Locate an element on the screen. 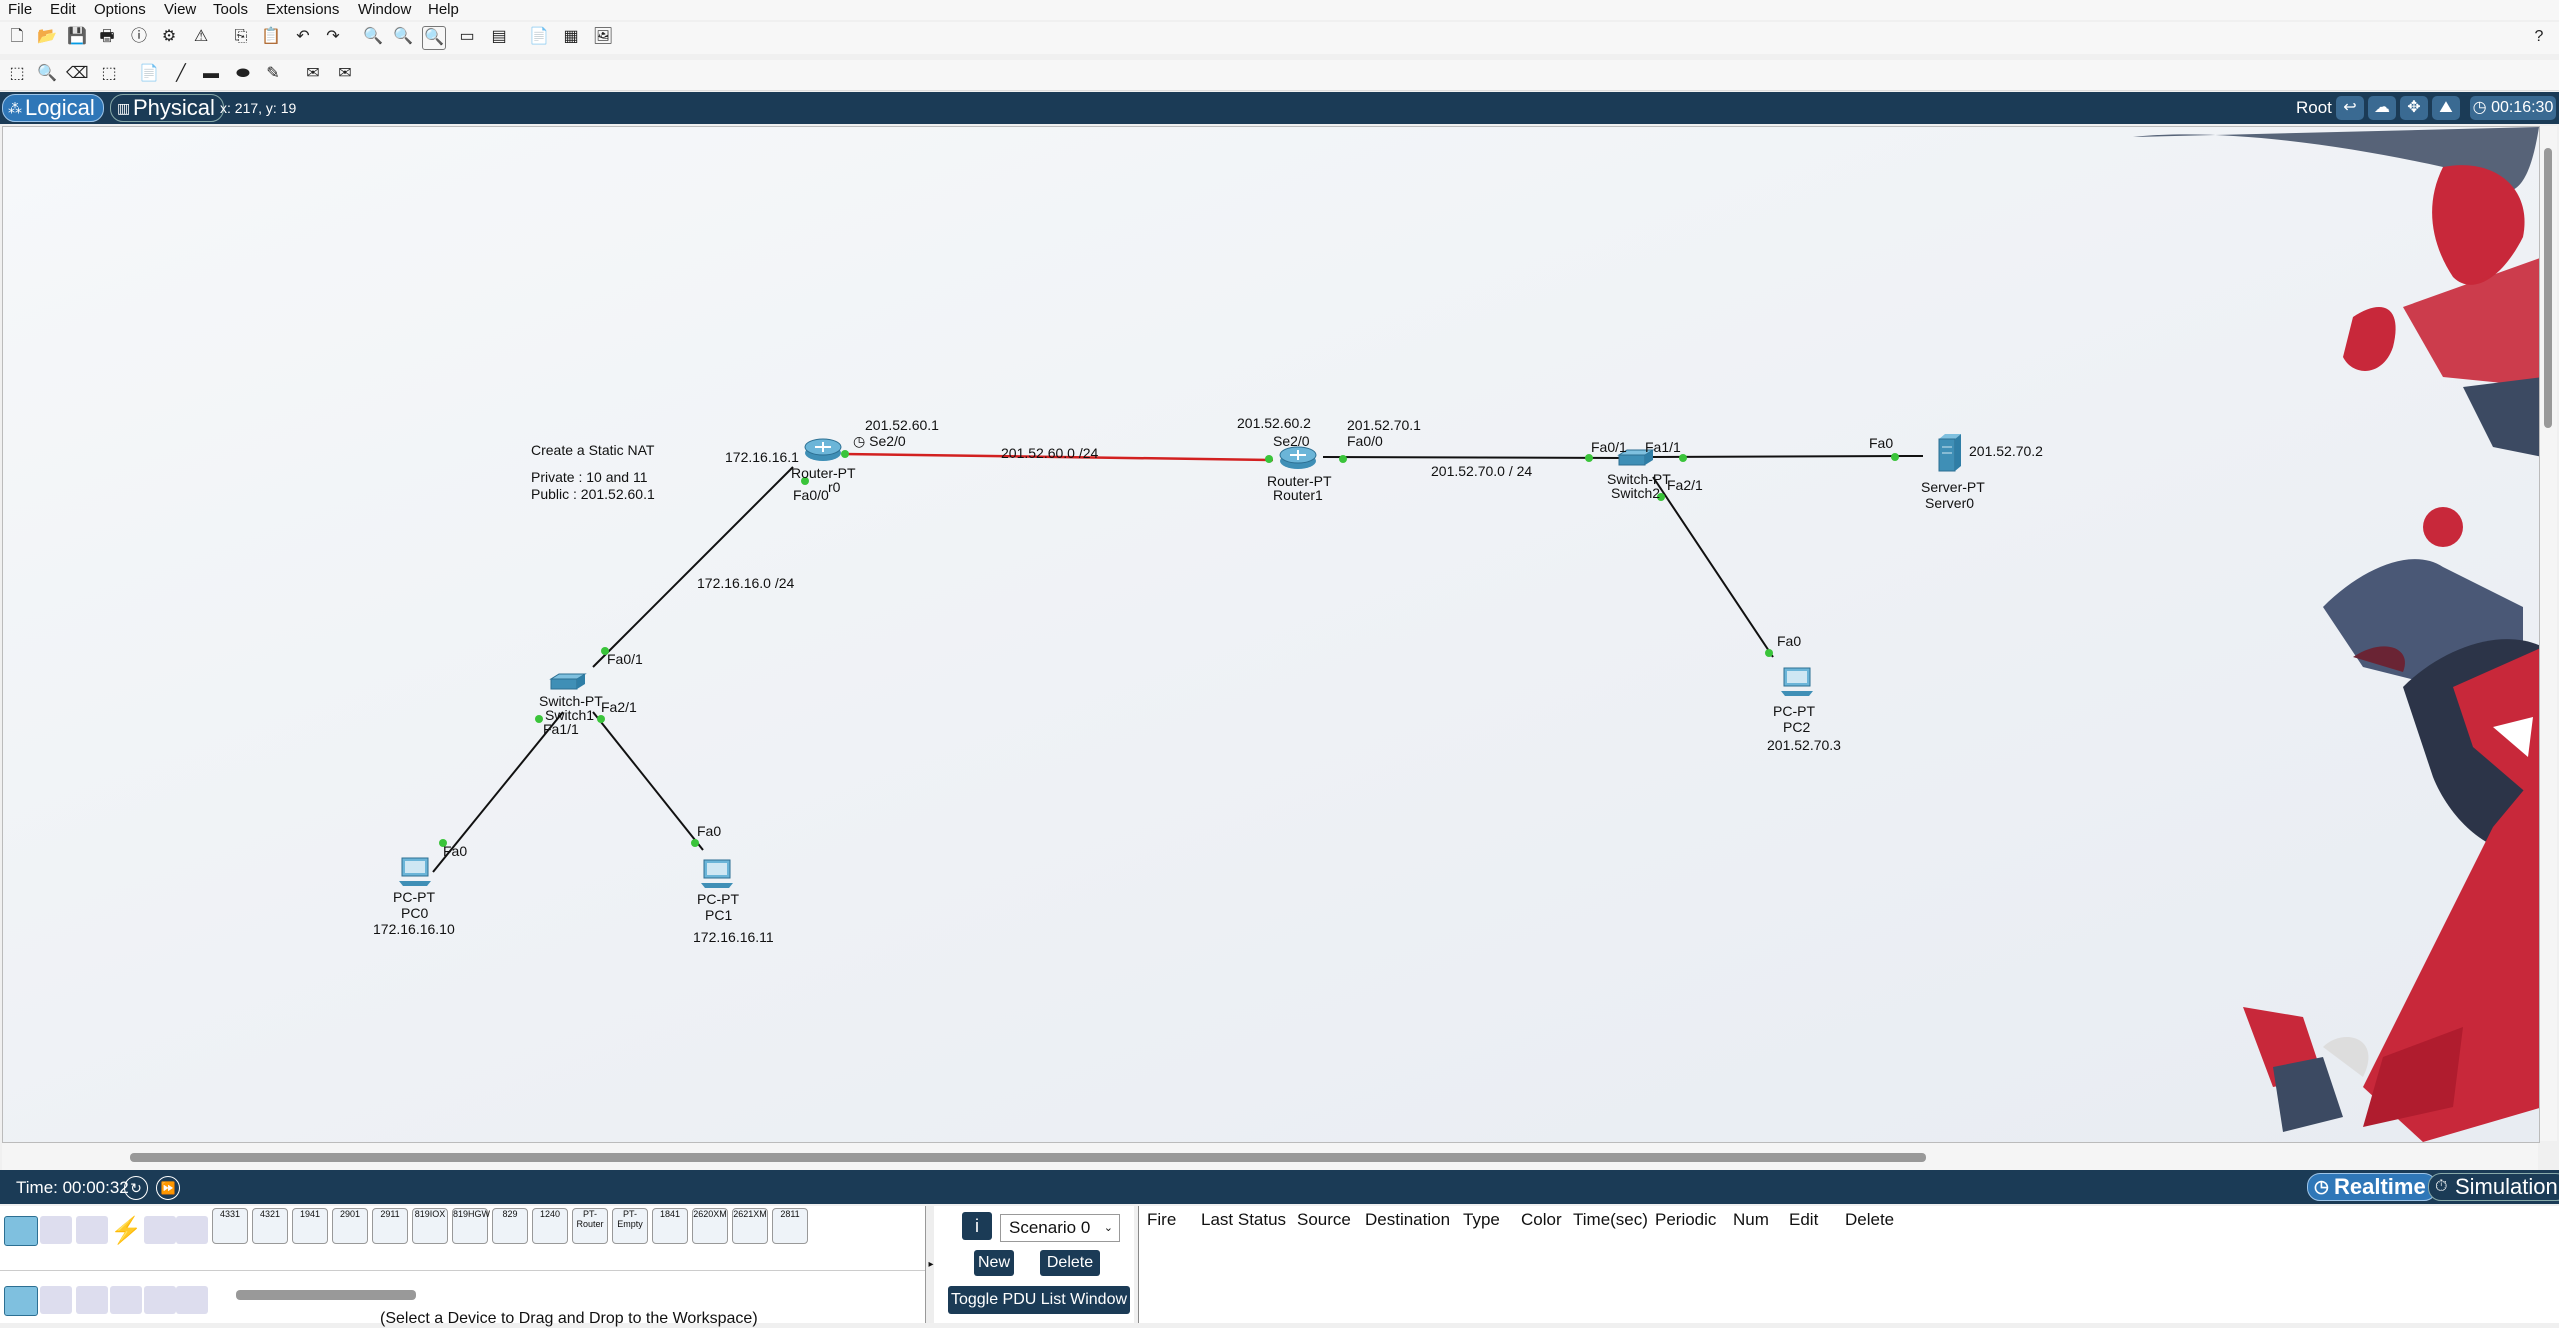 This screenshot has width=2559, height=1328. menu-window: Window is located at coordinates (385, 9).